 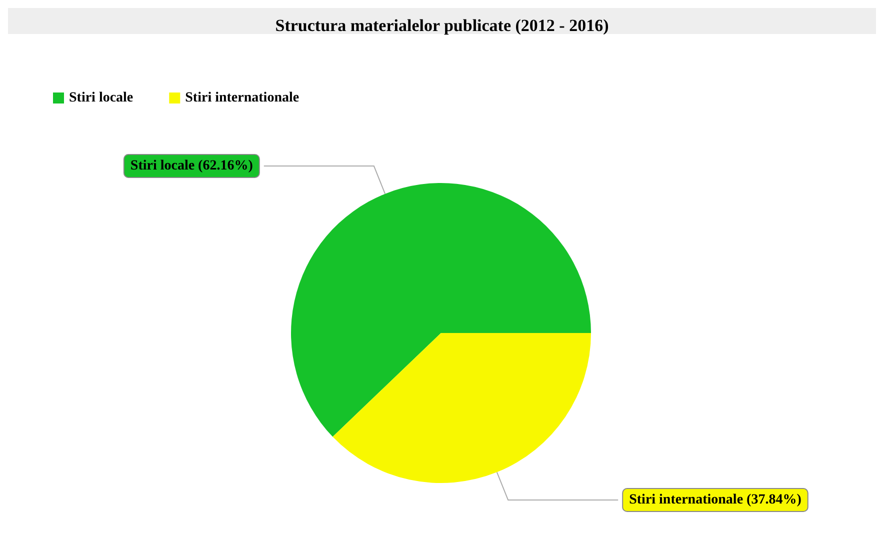 What do you see at coordinates (242, 98) in the screenshot?
I see `legend-label: Stiri internationale` at bounding box center [242, 98].